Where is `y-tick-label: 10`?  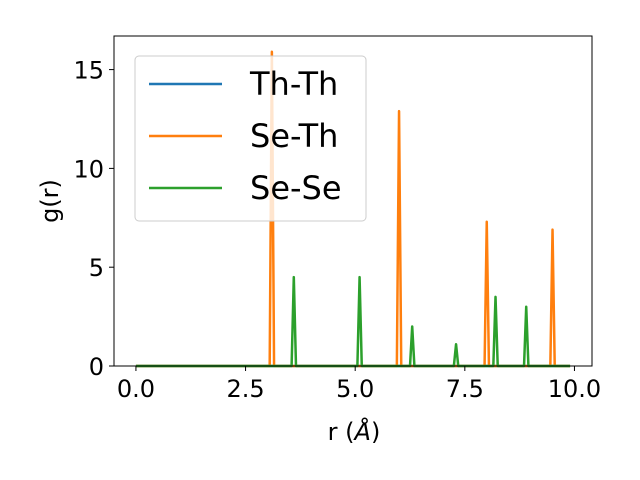
y-tick-label: 10 is located at coordinates (88, 169).